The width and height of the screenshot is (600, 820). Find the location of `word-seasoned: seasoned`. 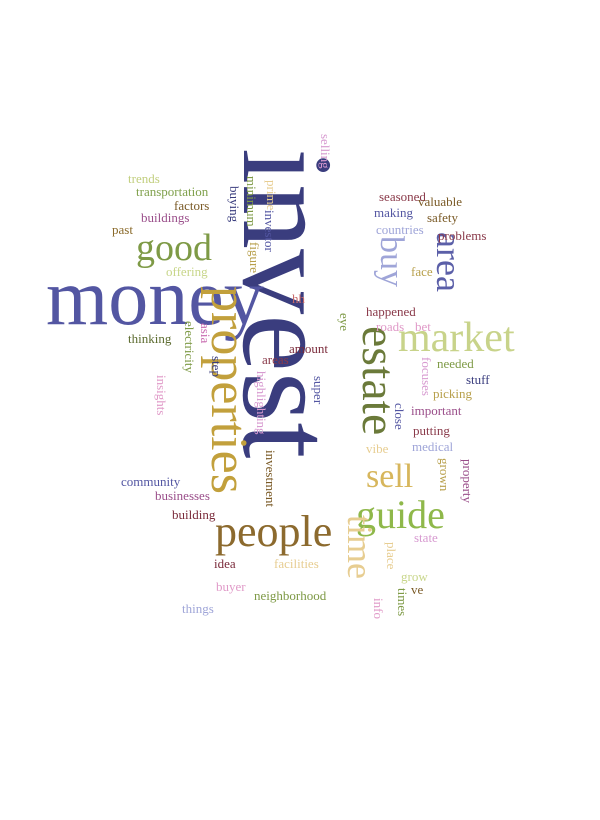

word-seasoned: seasoned is located at coordinates (402, 196).